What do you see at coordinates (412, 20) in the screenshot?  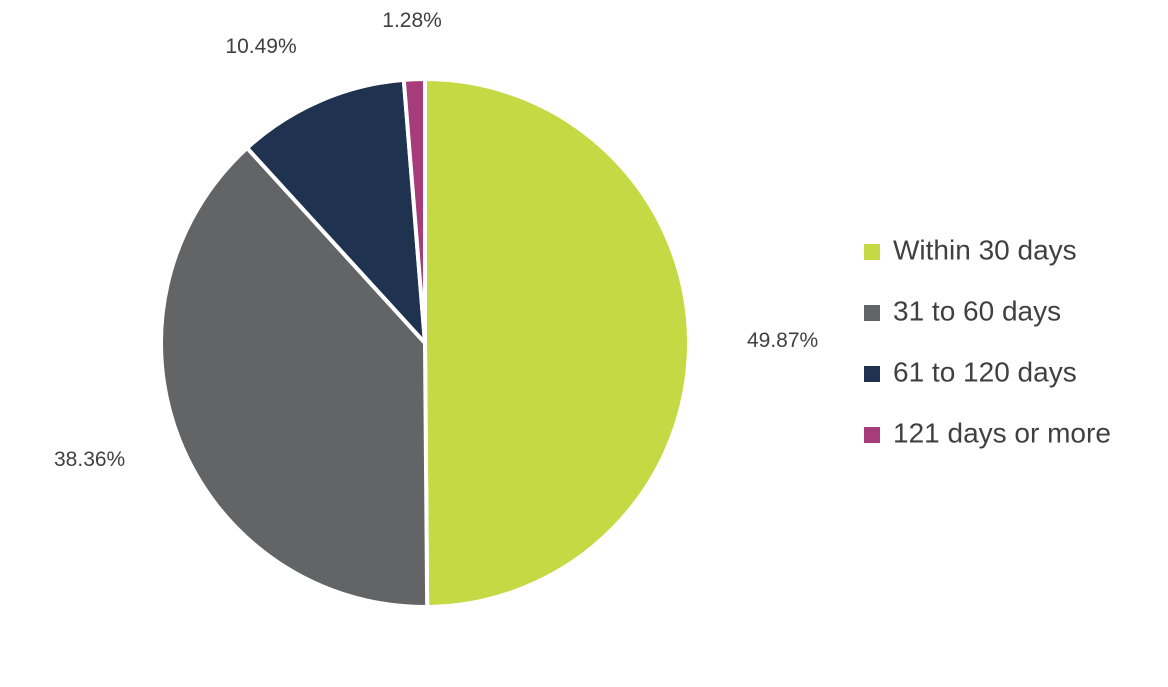 I see `data-label: 1.28%` at bounding box center [412, 20].